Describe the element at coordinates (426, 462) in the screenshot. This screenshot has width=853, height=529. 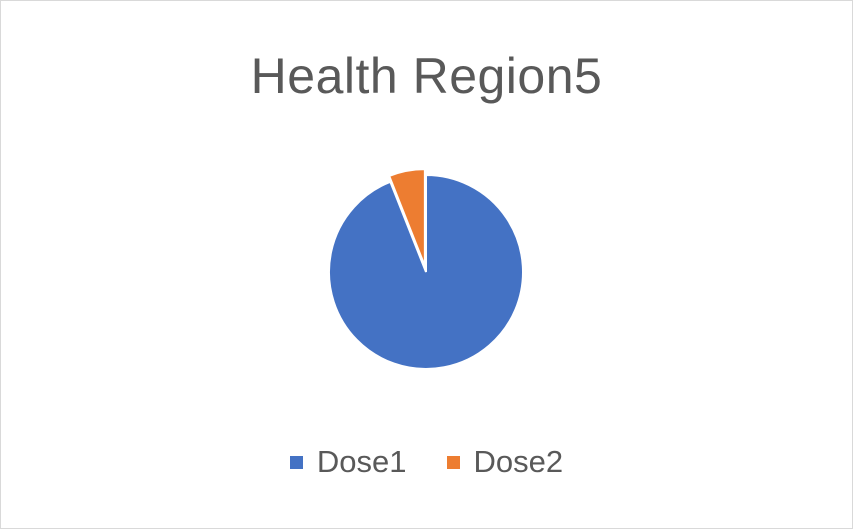
I see `chart-legend: Dose1 Dose2` at that location.